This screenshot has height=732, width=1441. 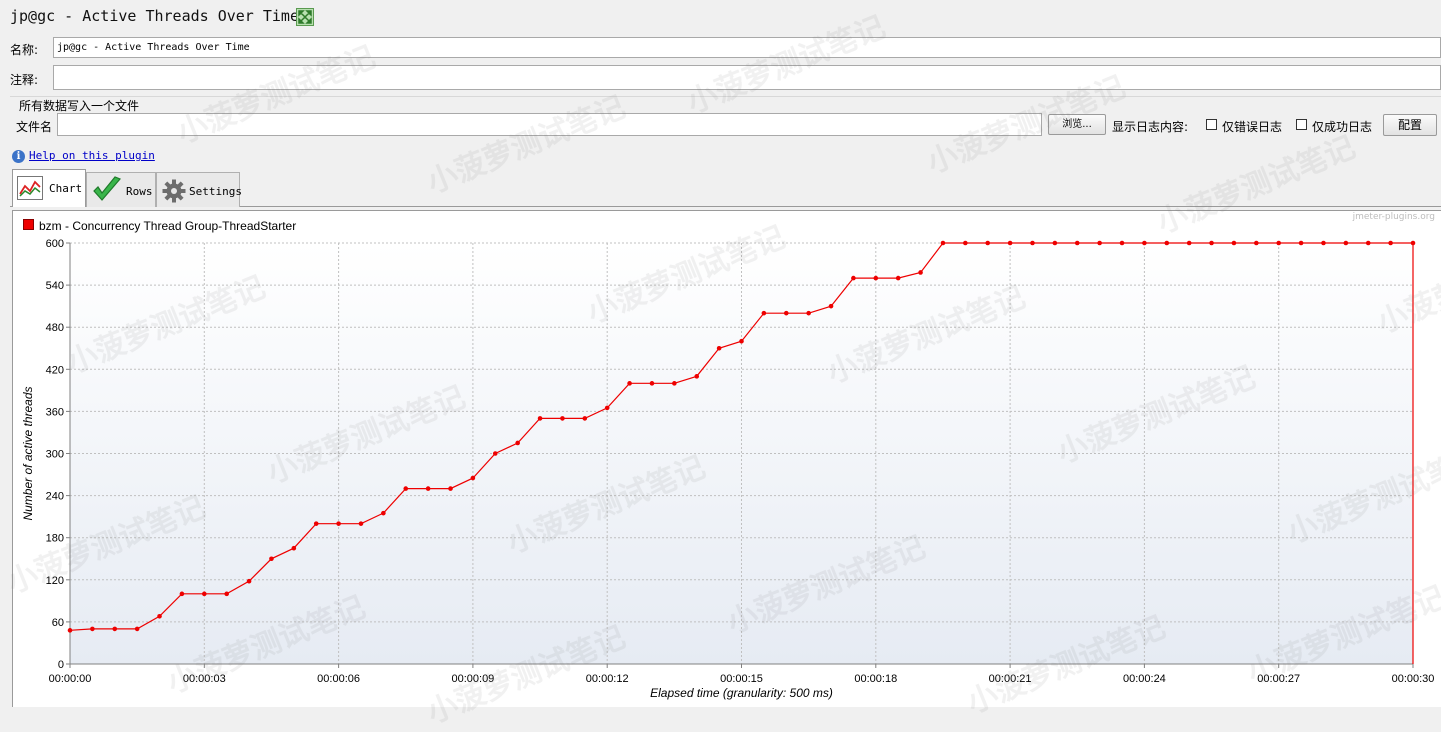 I want to click on legend-swatch, so click(x=28, y=224).